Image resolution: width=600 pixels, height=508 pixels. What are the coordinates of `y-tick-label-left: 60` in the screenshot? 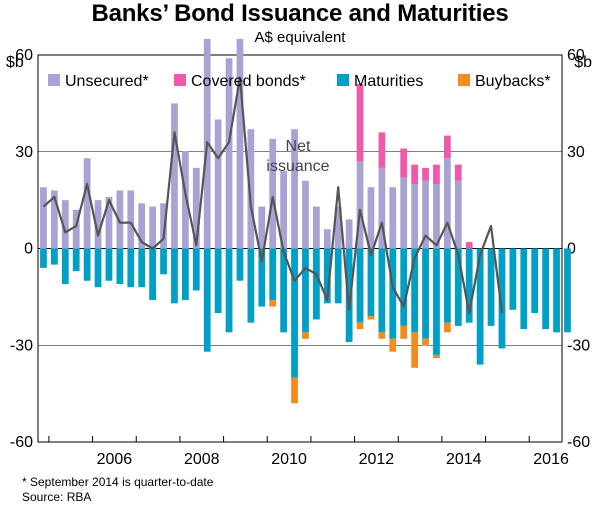 It's located at (24, 55).